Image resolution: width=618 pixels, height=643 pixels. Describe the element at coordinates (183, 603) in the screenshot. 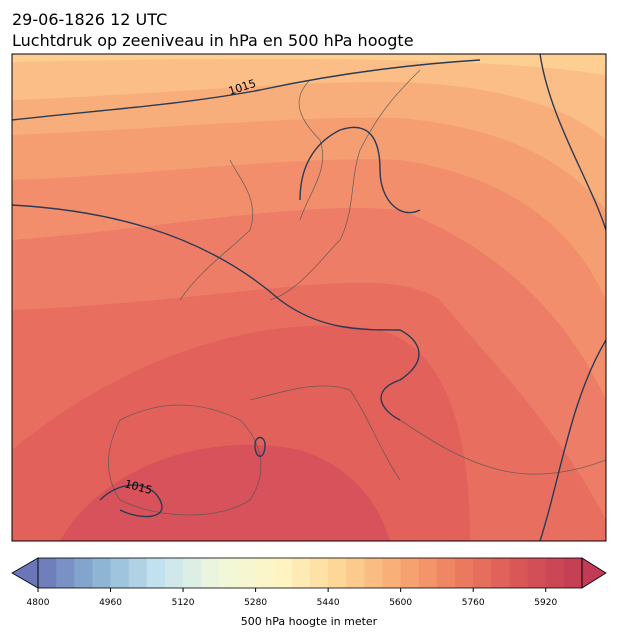

I see `tick-label: 5120` at that location.